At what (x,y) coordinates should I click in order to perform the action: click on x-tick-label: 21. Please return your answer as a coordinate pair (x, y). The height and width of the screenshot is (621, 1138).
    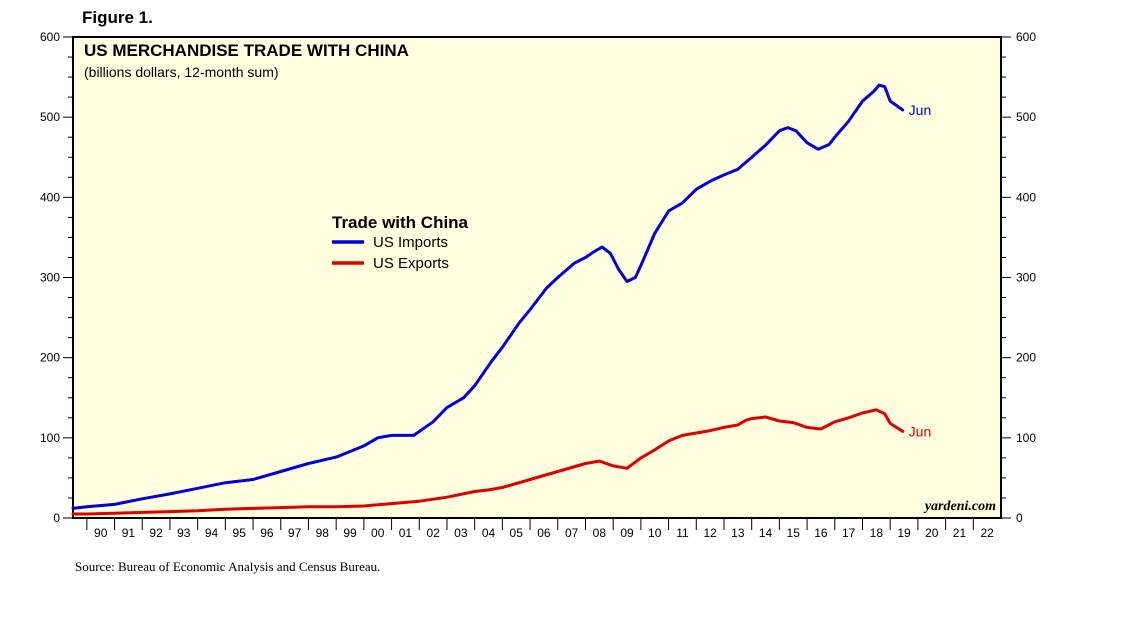
    Looking at the image, I should click on (960, 533).